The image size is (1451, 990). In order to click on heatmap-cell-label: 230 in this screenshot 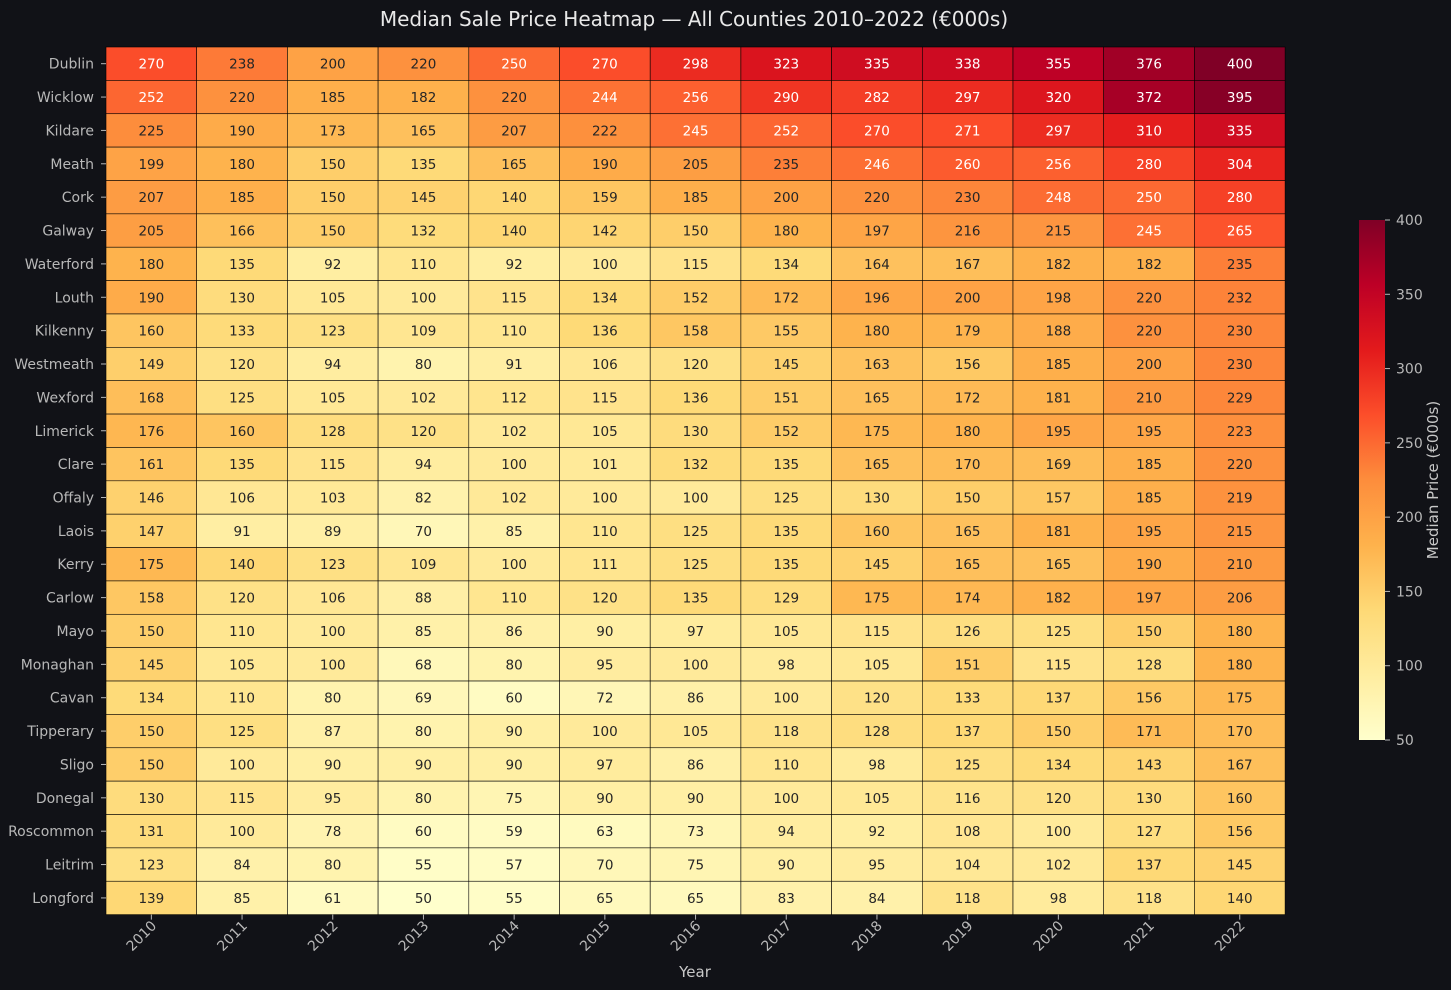, I will do `click(1240, 332)`.